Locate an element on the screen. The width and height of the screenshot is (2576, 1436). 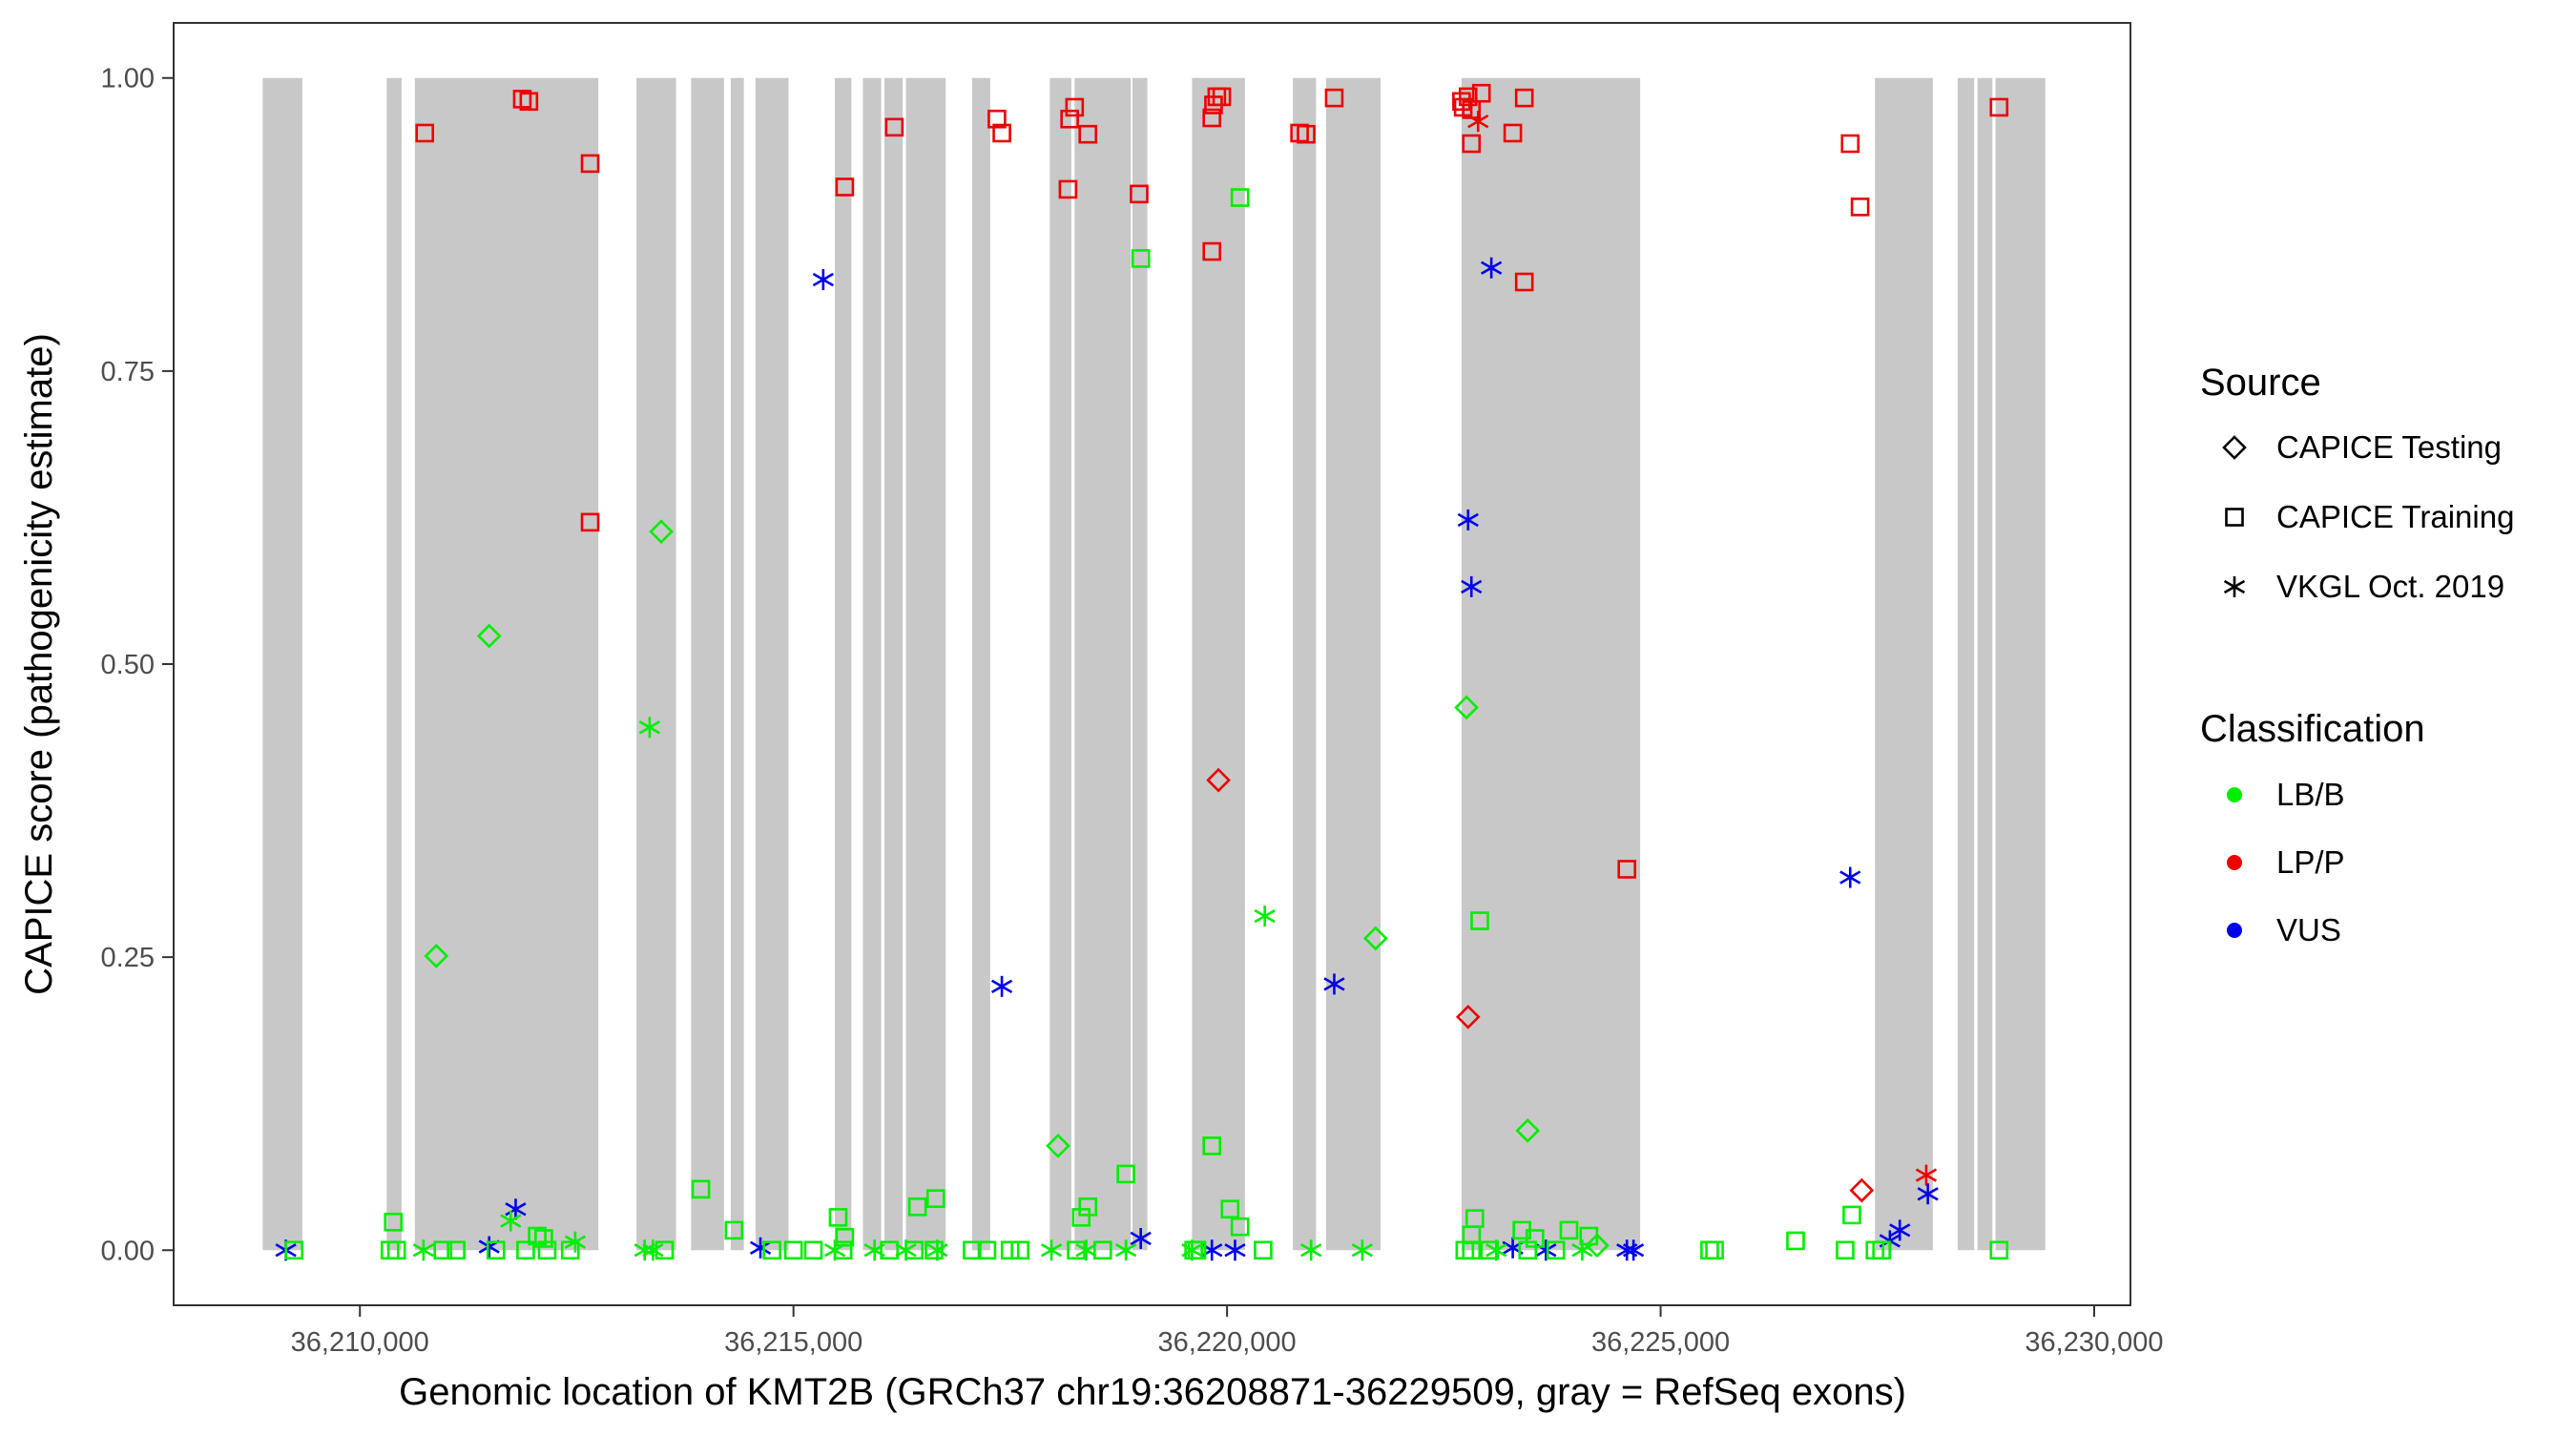
y-tick-label: 0.75 is located at coordinates (128, 372).